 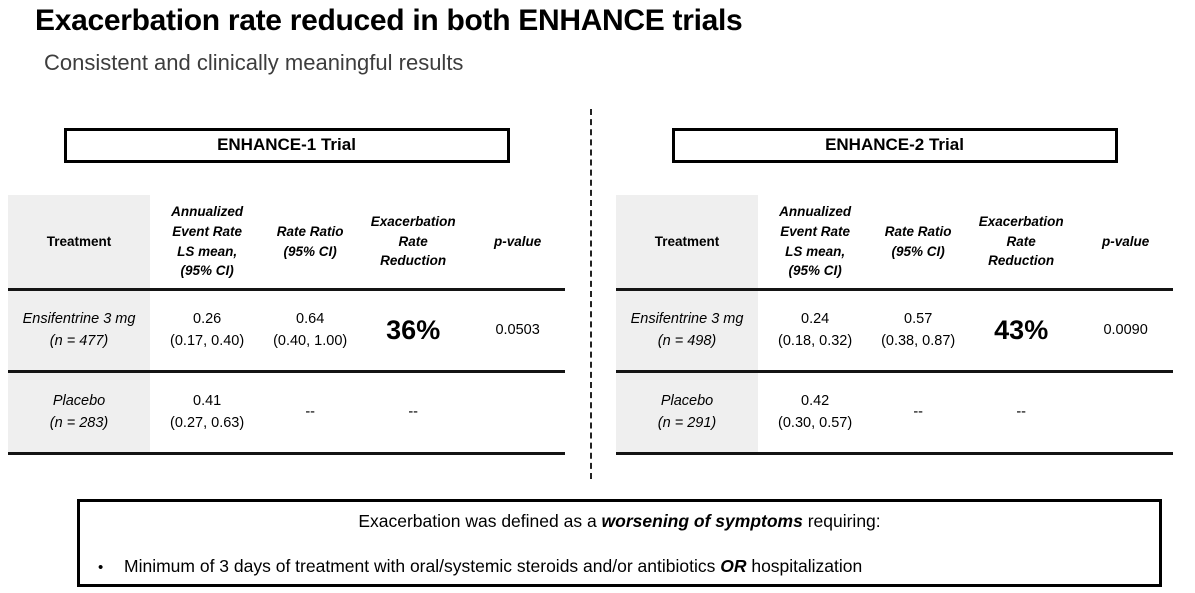 I want to click on vertical-dashed-divider, so click(x=591, y=294).